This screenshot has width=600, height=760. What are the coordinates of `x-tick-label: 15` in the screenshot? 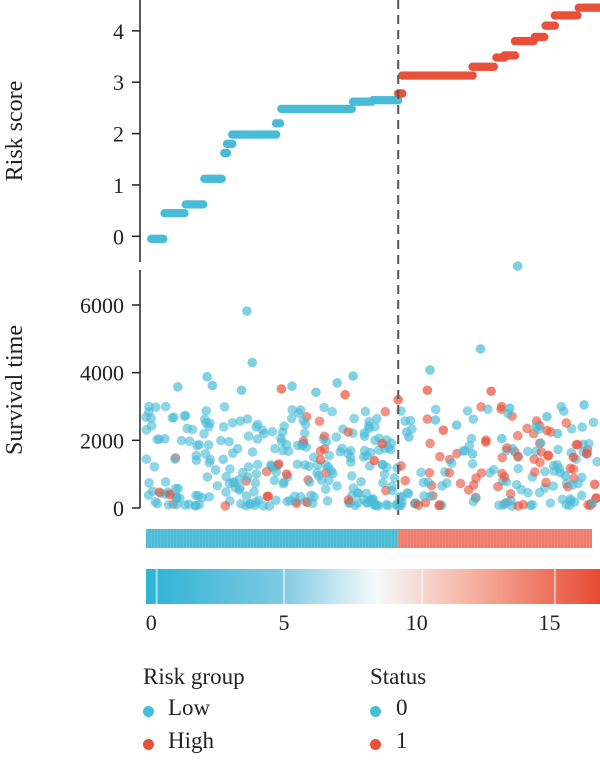 It's located at (550, 620).